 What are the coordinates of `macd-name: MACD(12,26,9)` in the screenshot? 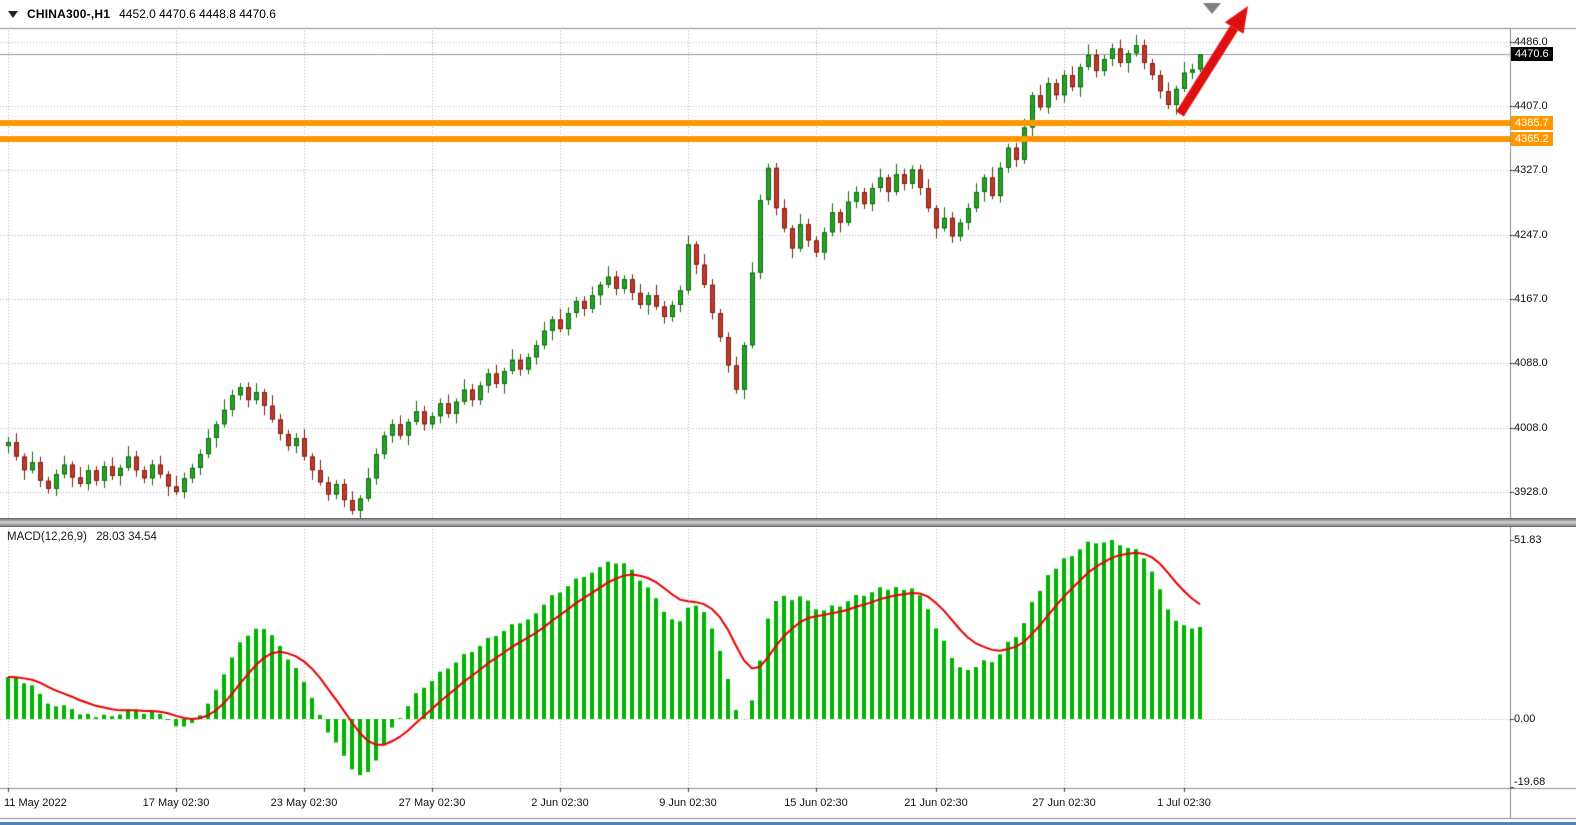 It's located at (47, 537).